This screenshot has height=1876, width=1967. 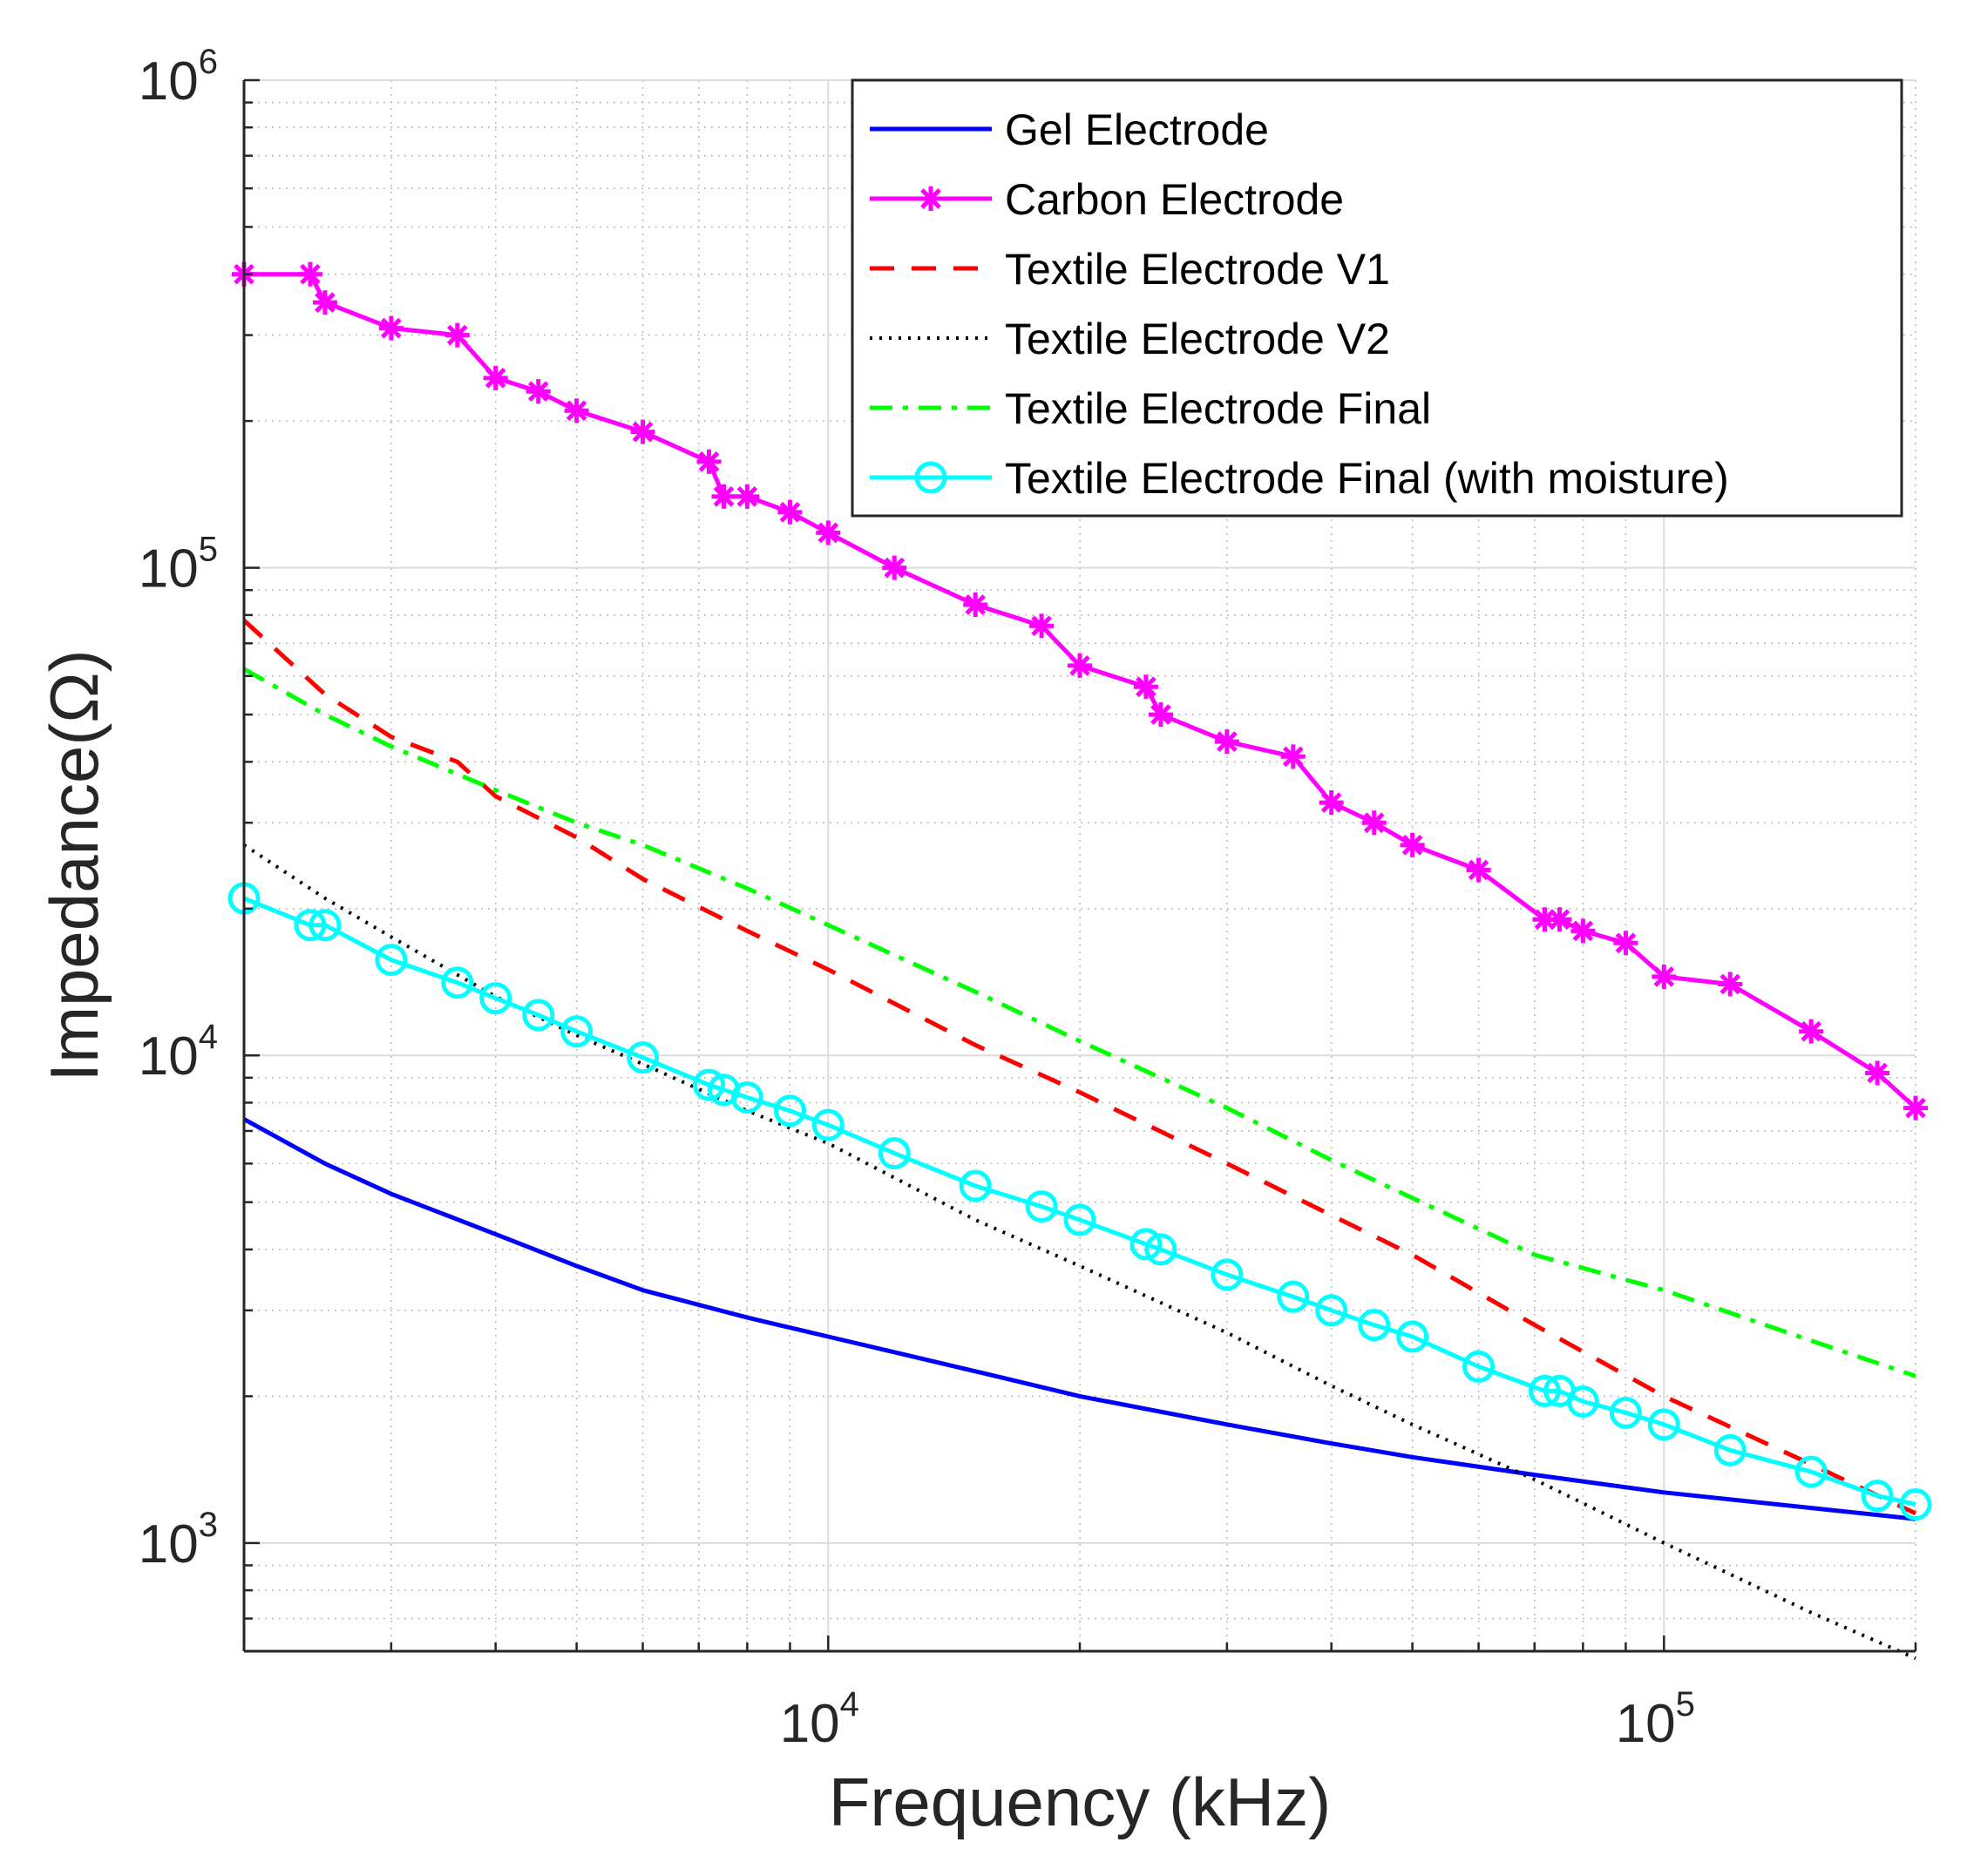 I want to click on legend-item-textile-electrode-final: Textile Electrode Final, so click(x=1150, y=408).